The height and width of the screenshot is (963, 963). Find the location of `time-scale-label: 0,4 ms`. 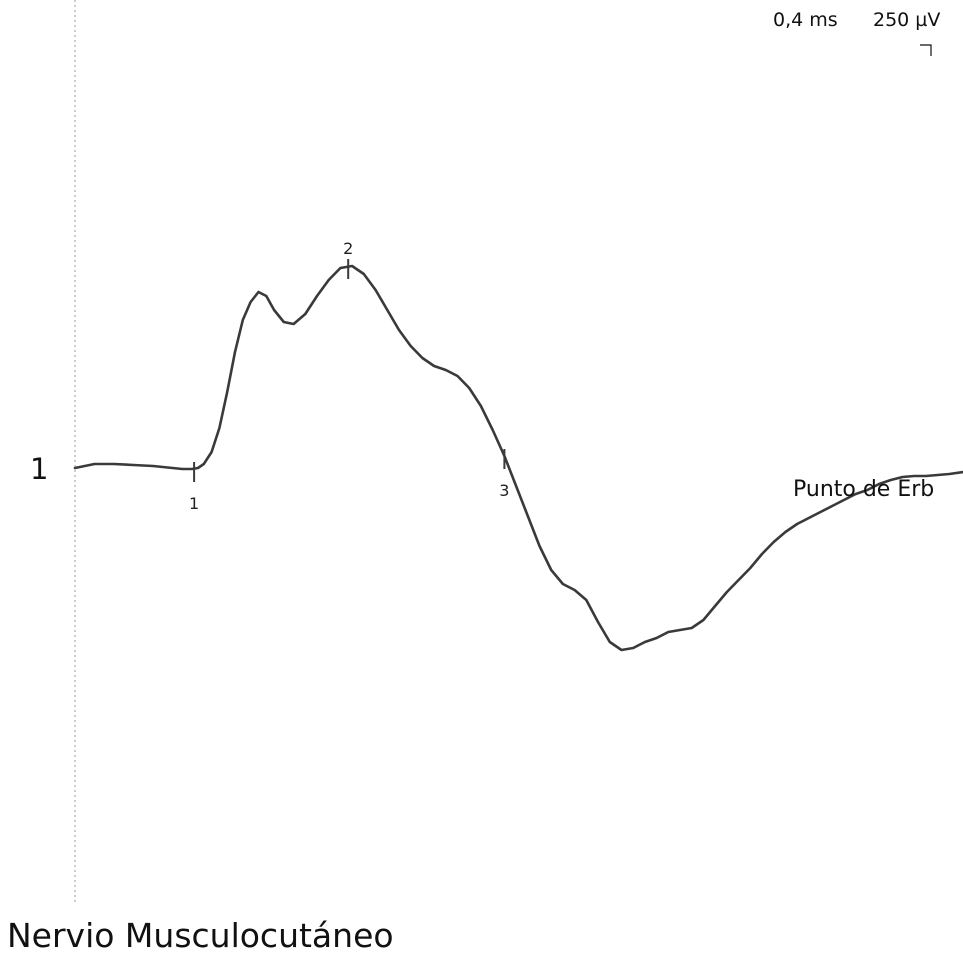

time-scale-label: 0,4 ms is located at coordinates (805, 20).